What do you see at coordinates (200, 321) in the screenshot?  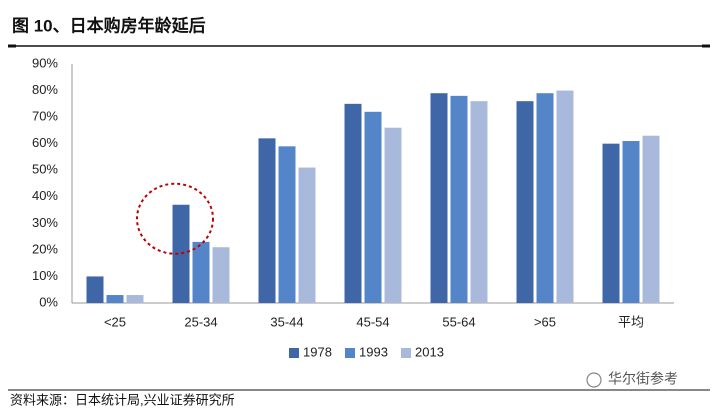 I see `x-tick-label: 25-34` at bounding box center [200, 321].